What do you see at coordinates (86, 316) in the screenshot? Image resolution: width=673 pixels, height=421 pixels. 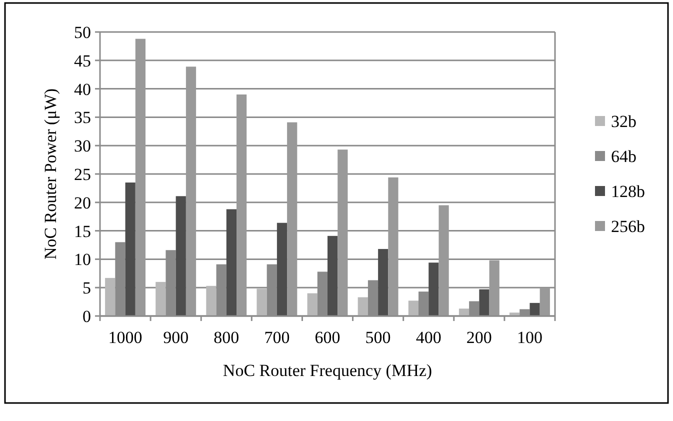 I see `y-tick-label: 0` at bounding box center [86, 316].